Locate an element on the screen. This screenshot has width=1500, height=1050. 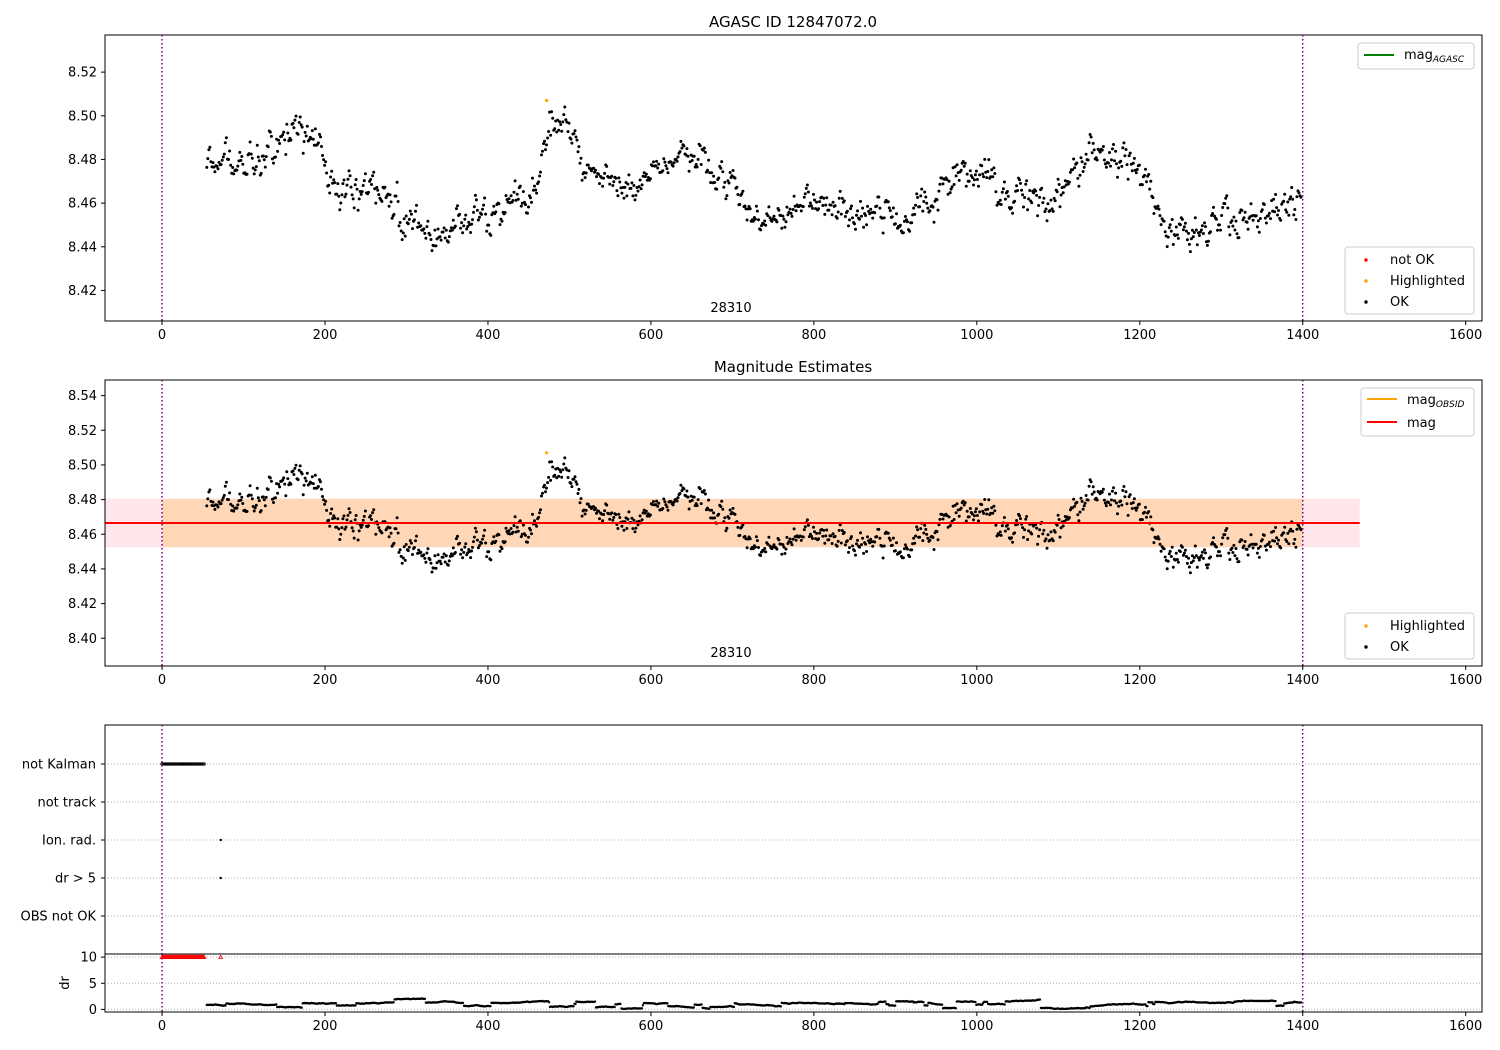
y-tick-label: 8.44 is located at coordinates (82, 247).